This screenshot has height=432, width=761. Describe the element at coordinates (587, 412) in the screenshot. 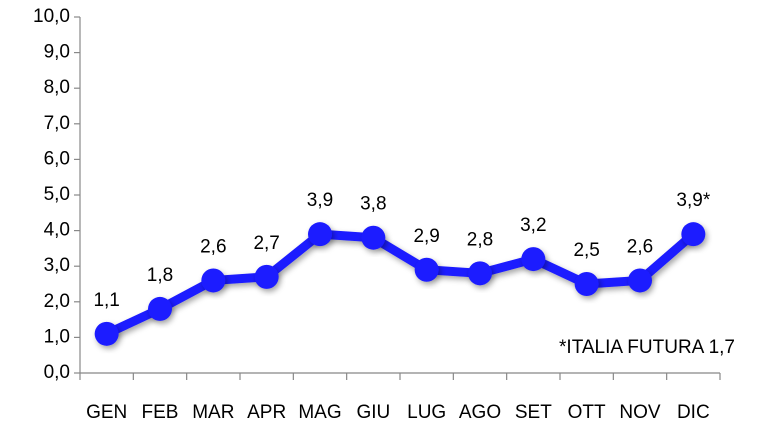

I see `x-tick-label: OTT` at that location.